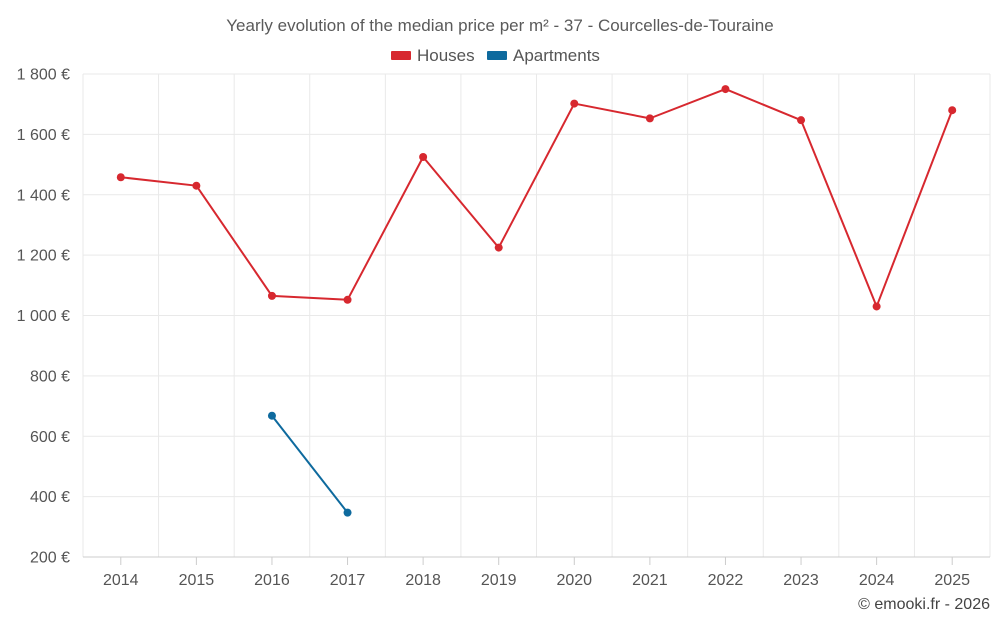  What do you see at coordinates (650, 580) in the screenshot?
I see `x-tick-label: 2021` at bounding box center [650, 580].